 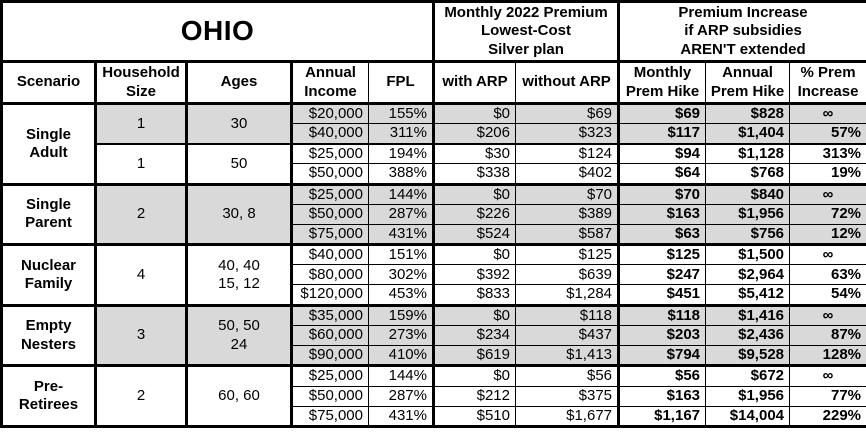 What do you see at coordinates (827, 234) in the screenshot?
I see `pct-increase-cell: 12%` at bounding box center [827, 234].